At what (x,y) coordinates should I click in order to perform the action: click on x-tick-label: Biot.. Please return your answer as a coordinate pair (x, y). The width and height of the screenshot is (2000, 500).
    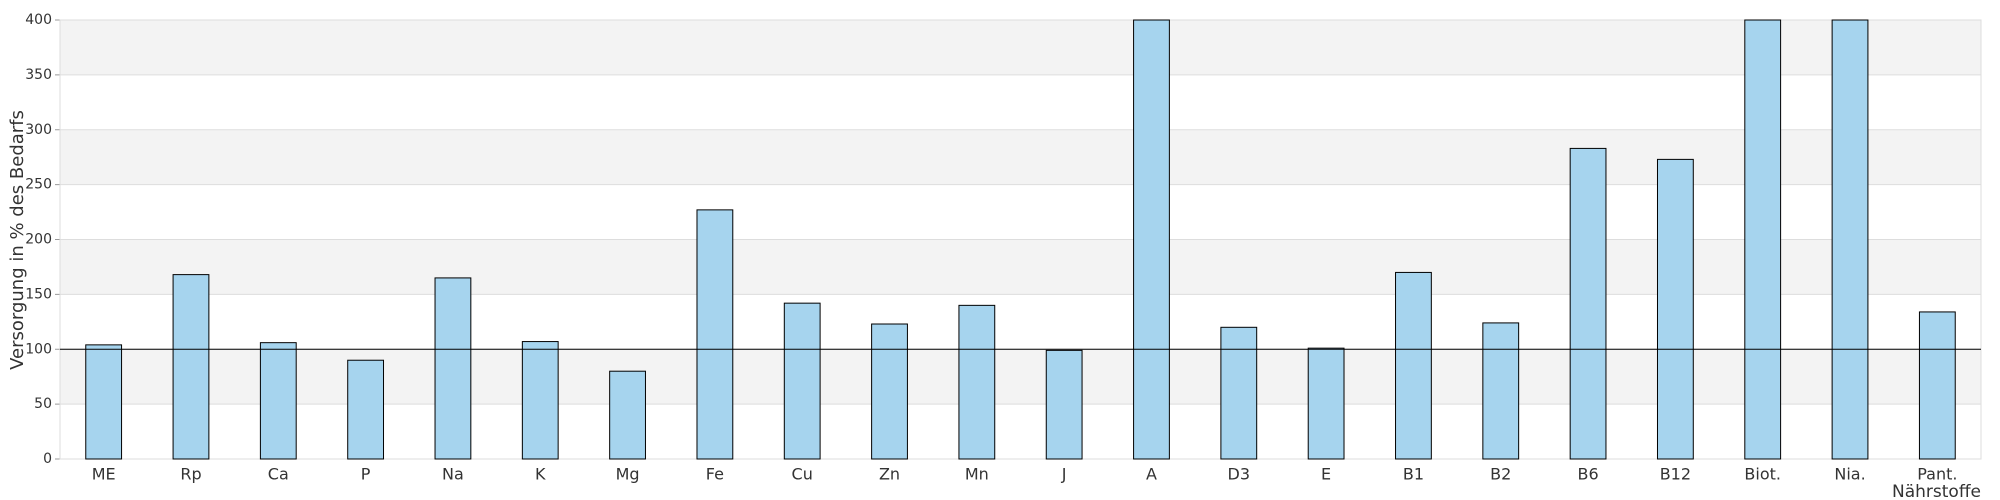
    Looking at the image, I should click on (1762, 474).